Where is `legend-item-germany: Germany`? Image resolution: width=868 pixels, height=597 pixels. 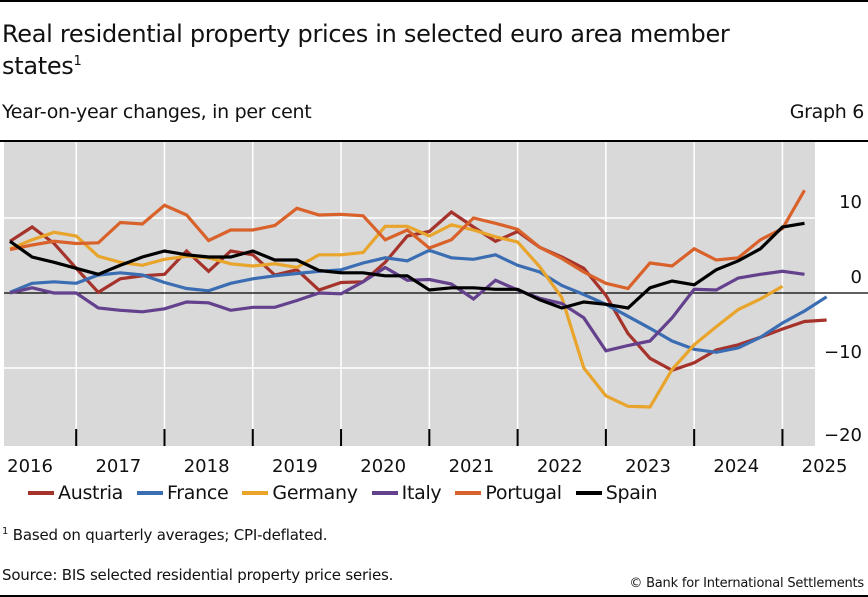 legend-item-germany: Germany is located at coordinates (300, 493).